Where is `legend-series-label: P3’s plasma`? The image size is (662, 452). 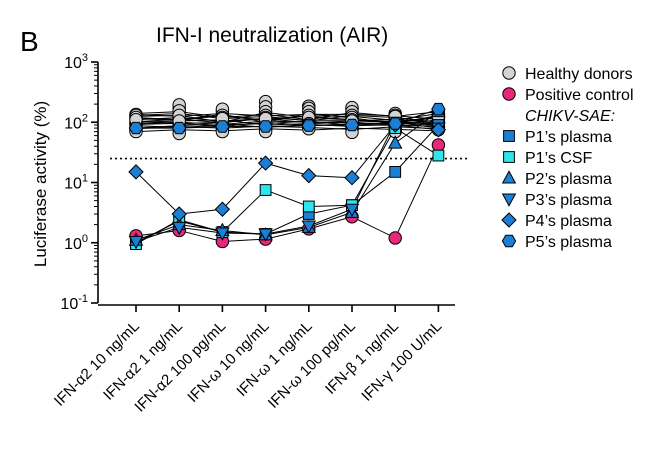
legend-series-label: P3’s plasma is located at coordinates (568, 200).